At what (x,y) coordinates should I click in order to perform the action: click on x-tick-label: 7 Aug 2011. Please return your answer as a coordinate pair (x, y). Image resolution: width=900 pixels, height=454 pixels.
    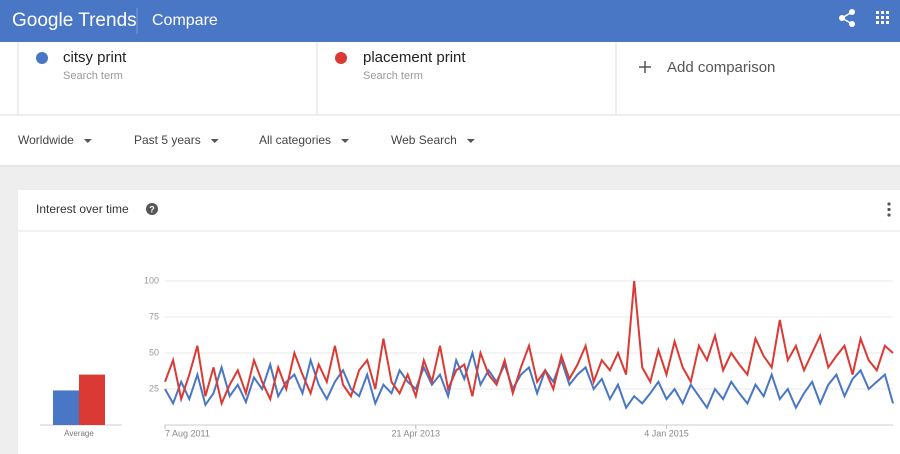
    Looking at the image, I should click on (187, 433).